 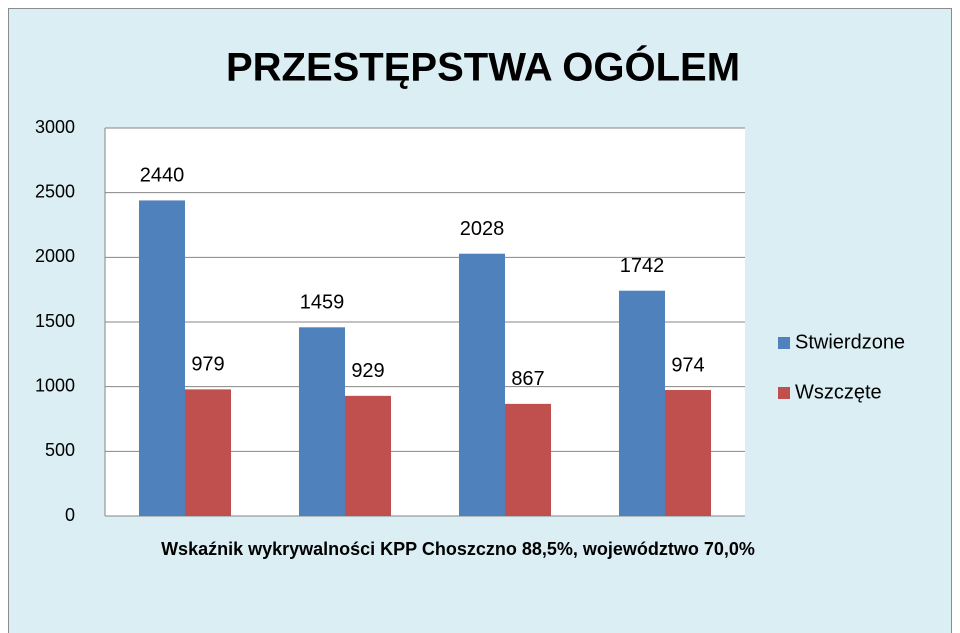 What do you see at coordinates (687, 365) in the screenshot?
I see `data-label: 974` at bounding box center [687, 365].